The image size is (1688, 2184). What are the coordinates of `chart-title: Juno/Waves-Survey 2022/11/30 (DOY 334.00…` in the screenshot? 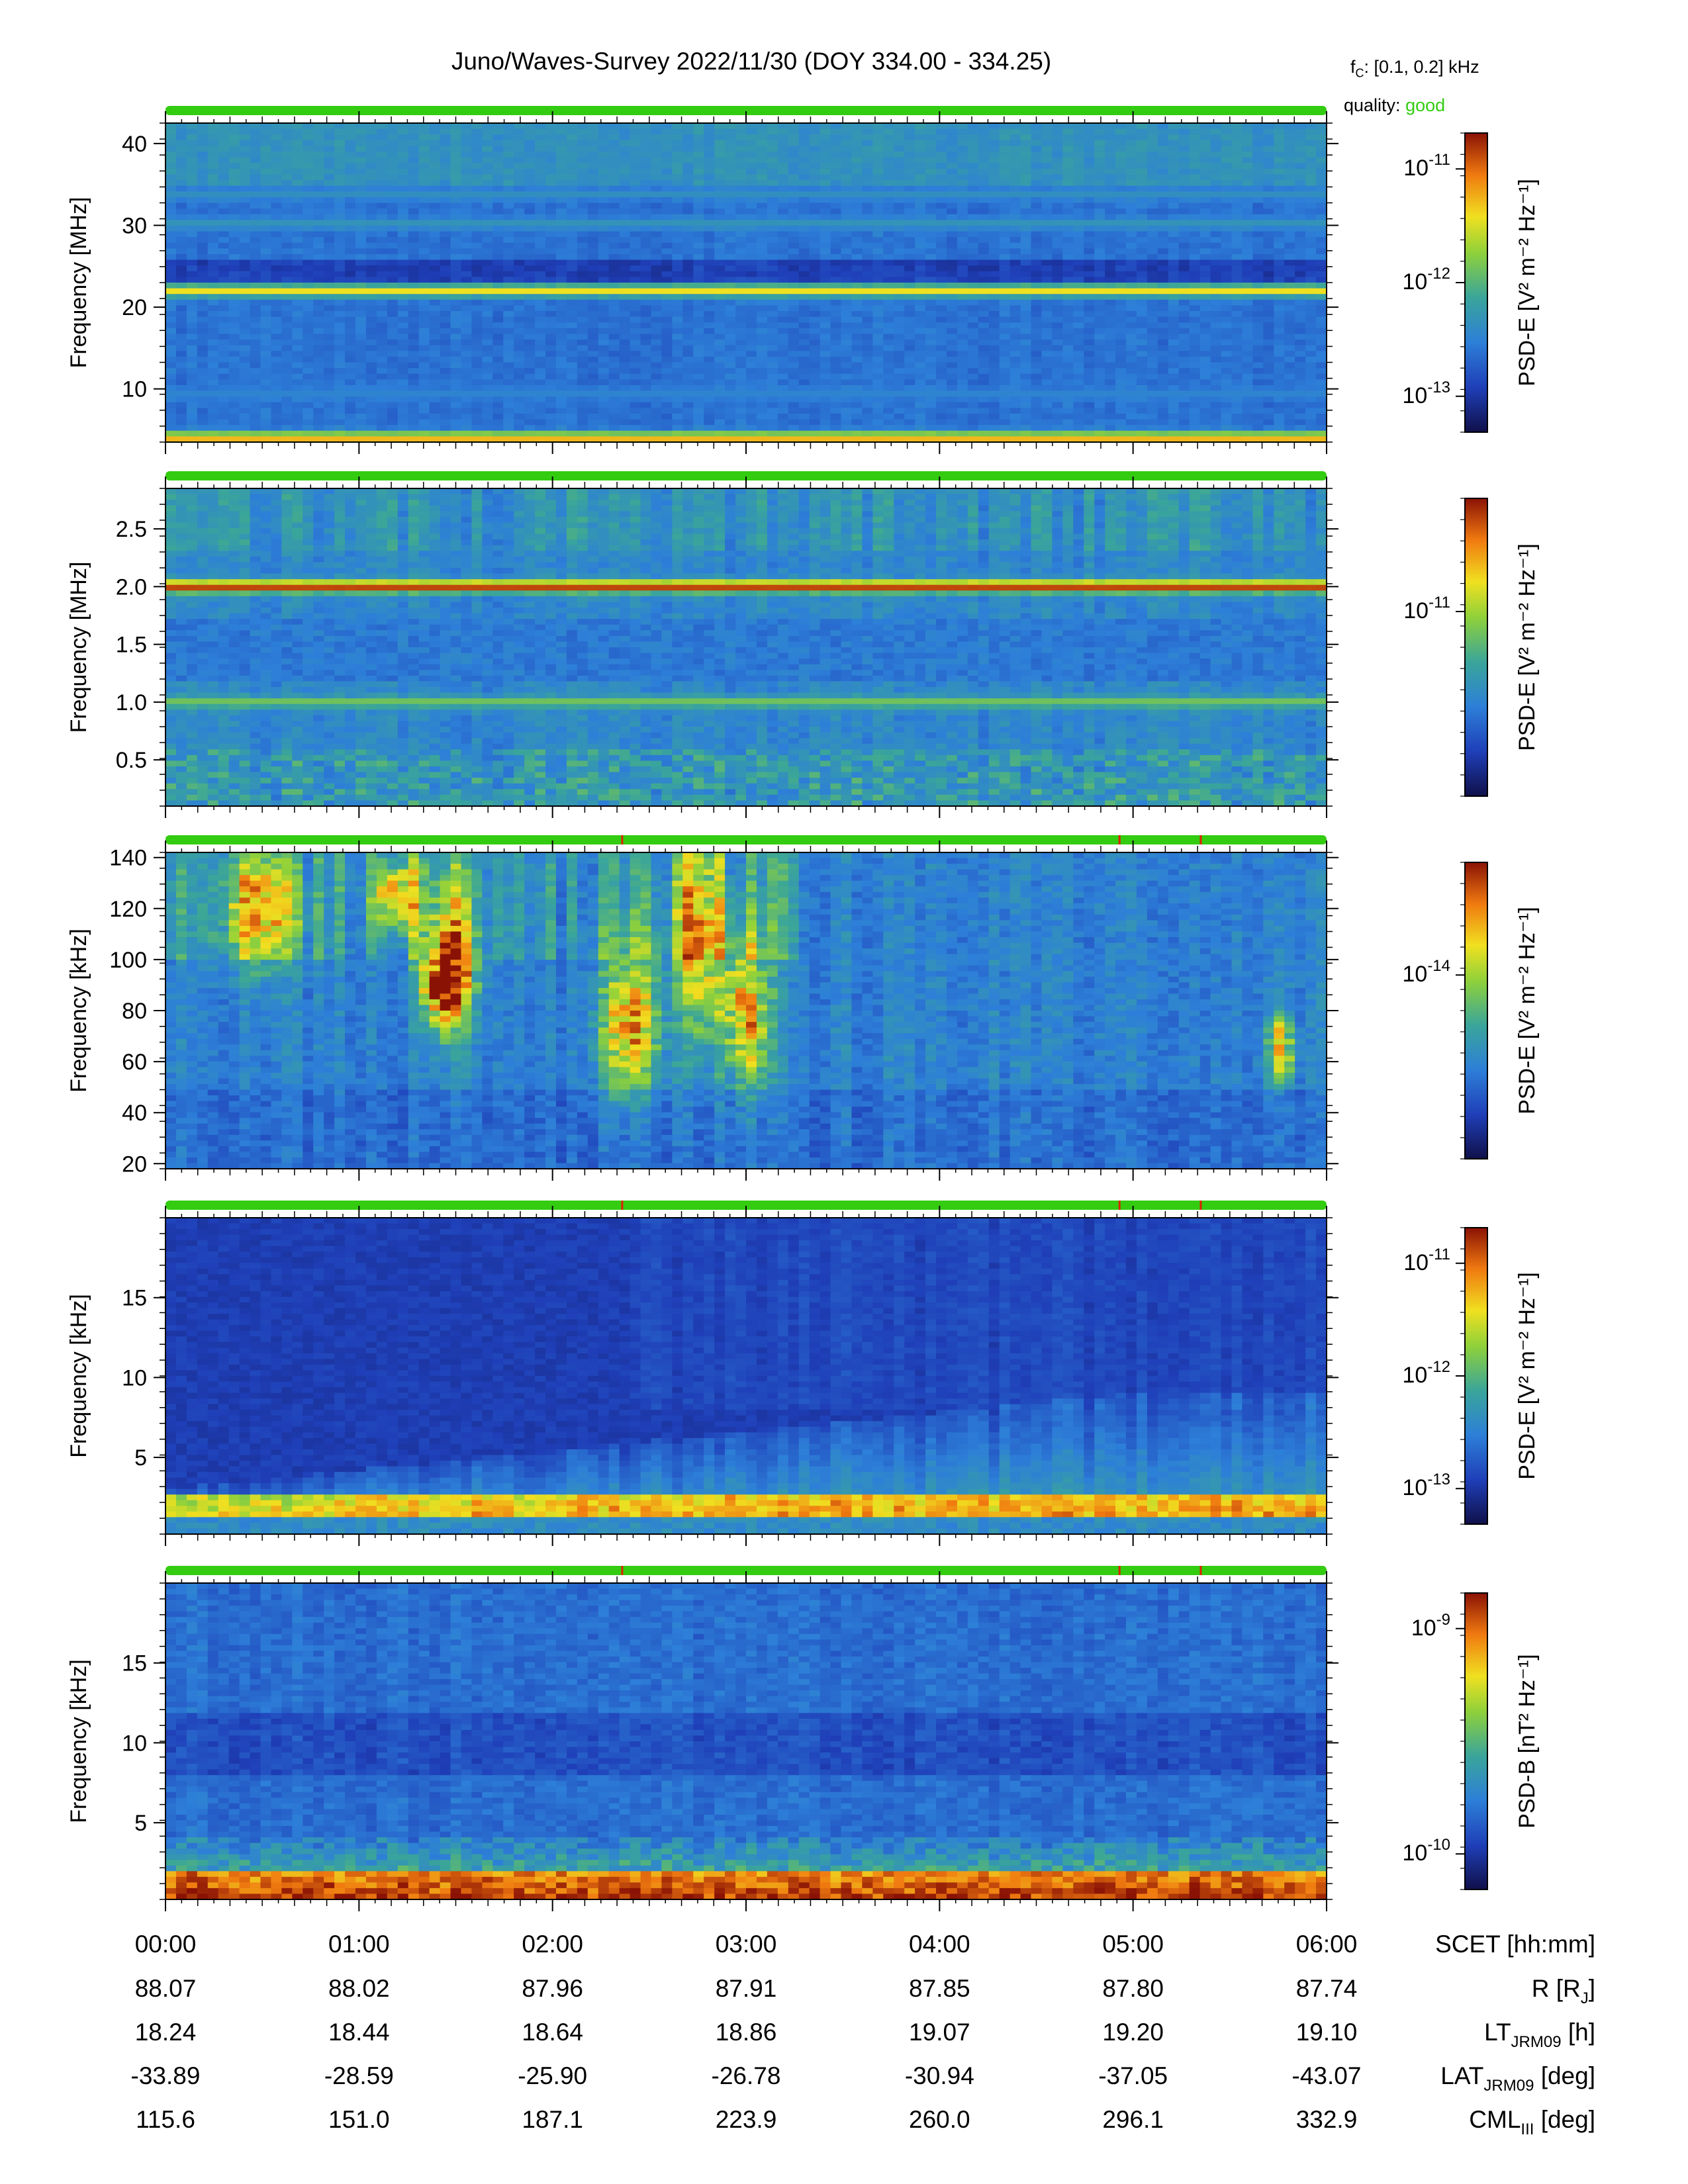 It's located at (751, 62).